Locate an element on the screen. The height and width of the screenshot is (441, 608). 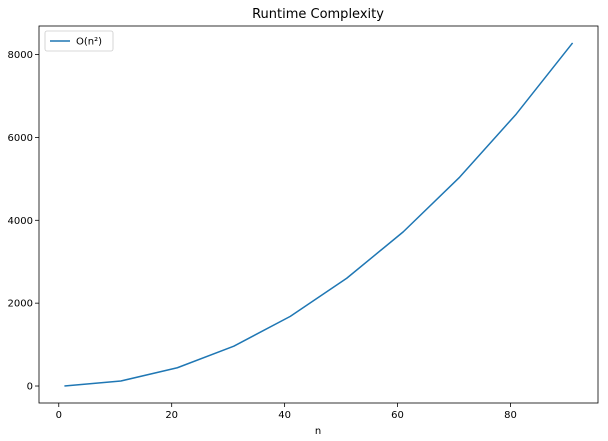
legend-box is located at coordinates (79, 41).